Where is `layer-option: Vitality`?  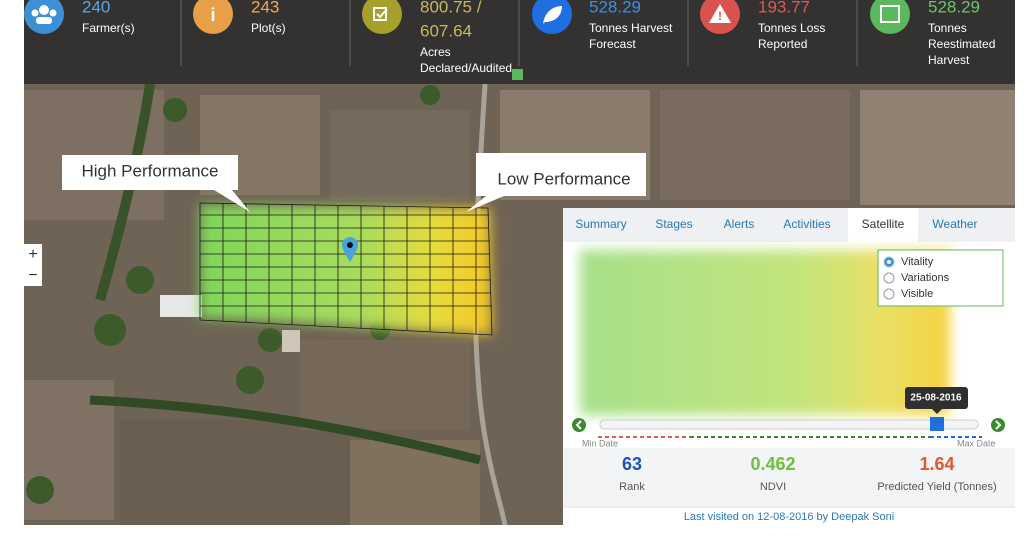 layer-option: Vitality is located at coordinates (917, 262).